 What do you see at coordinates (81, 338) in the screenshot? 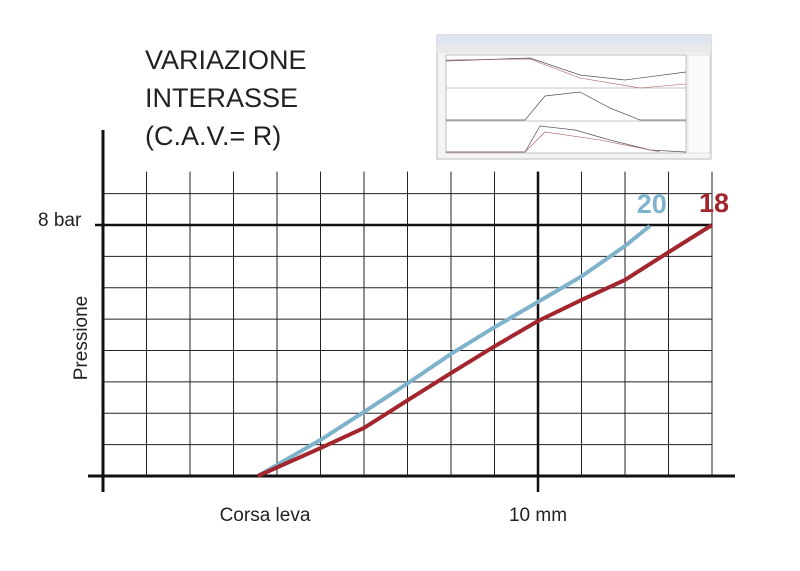
I see `y-axis-label: Pressione` at bounding box center [81, 338].